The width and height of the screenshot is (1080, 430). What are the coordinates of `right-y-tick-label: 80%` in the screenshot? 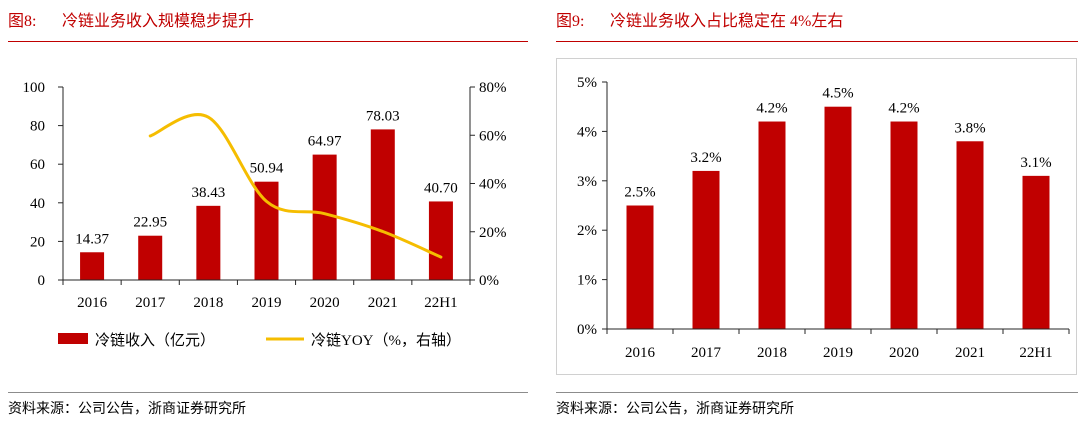 It's located at (493, 88).